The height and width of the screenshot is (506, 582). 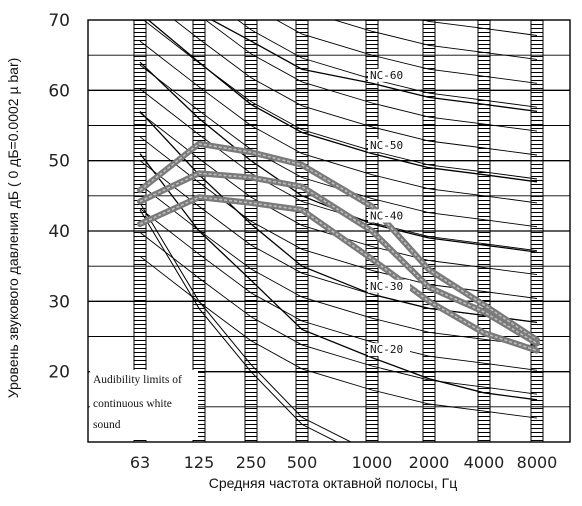 What do you see at coordinates (199, 462) in the screenshot?
I see `x-tick-125: 125` at bounding box center [199, 462].